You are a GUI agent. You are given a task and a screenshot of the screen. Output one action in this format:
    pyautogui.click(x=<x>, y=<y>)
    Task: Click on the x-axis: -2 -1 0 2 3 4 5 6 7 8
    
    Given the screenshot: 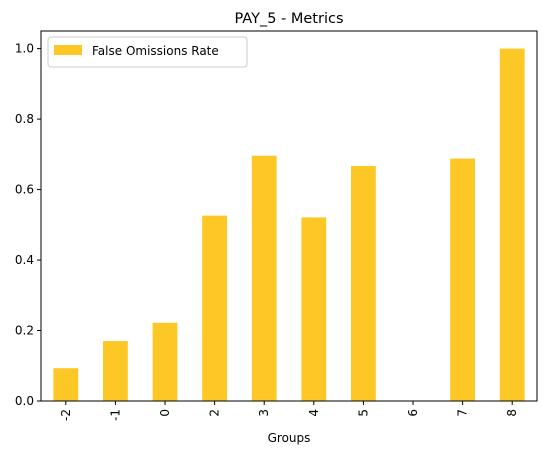 What is the action you would take?
    pyautogui.click(x=289, y=411)
    